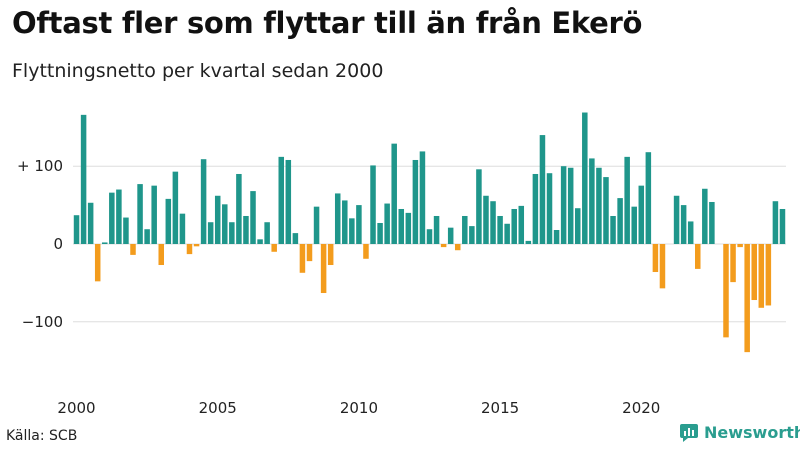 The image size is (800, 450). I want to click on bar-2007Q3, so click(288, 201).